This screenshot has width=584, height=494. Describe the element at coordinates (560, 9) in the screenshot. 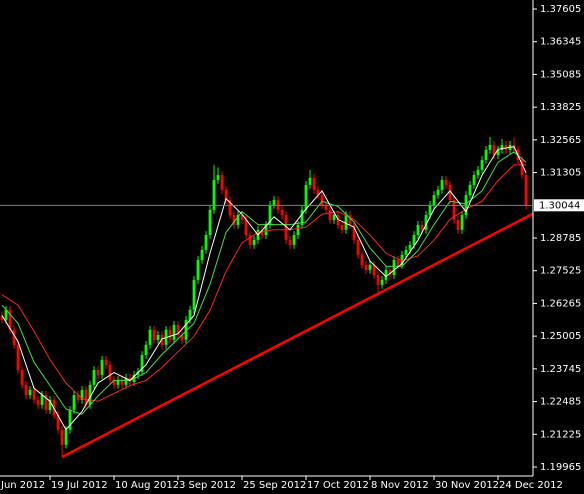

I see `y-tick-label: 1.37605` at that location.